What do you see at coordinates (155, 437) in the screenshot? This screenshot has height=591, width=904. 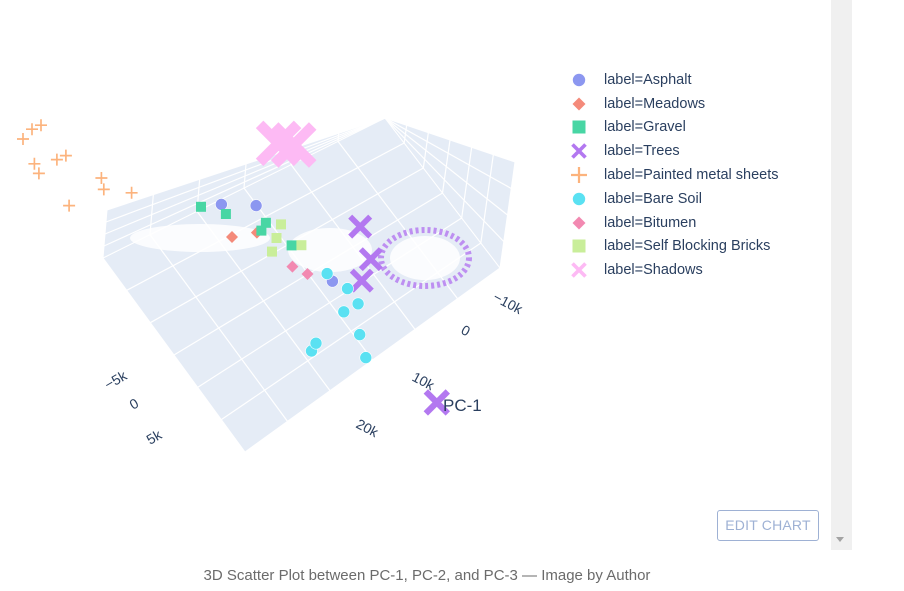 I see `y-tick-label: 5k` at bounding box center [155, 437].